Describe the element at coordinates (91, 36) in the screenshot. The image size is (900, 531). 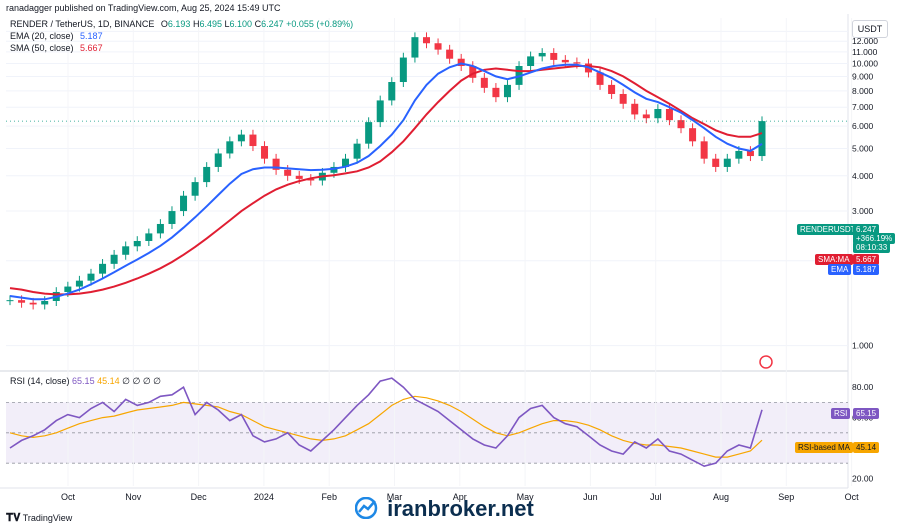
I see `ema-legend-value: 5.187` at that location.